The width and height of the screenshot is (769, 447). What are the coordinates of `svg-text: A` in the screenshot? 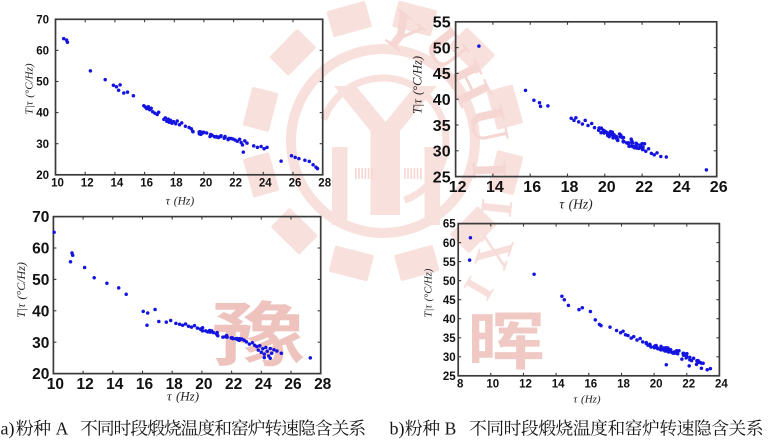 It's located at (62, 429).